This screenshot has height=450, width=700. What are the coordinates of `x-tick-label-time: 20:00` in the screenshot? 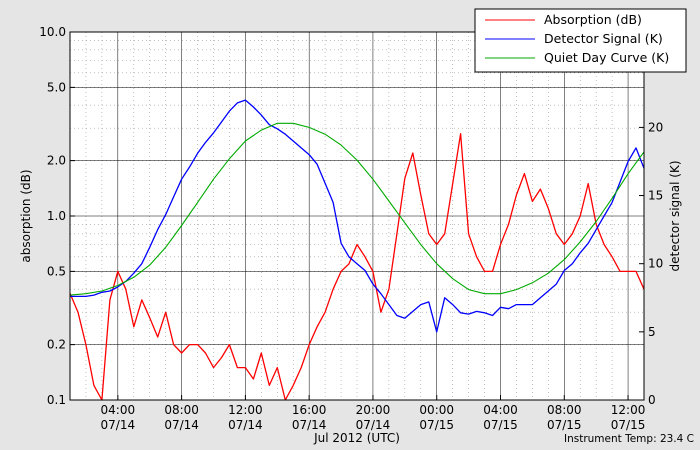 It's located at (373, 410).